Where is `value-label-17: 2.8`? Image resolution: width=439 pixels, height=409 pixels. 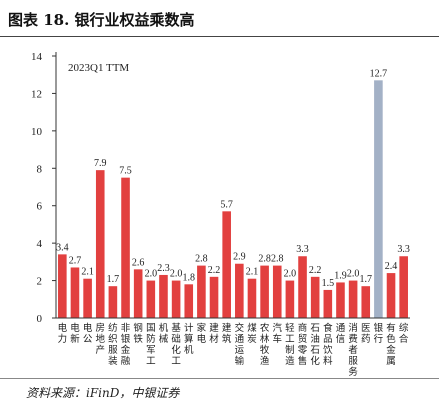
value-label-17: 2.8 is located at coordinates (277, 259).